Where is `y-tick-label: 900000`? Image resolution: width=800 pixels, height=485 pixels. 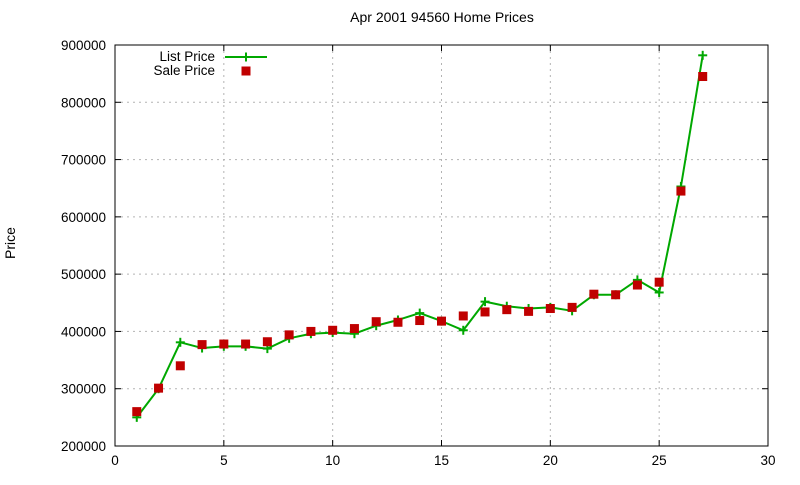 y-tick-label: 900000 is located at coordinates (83, 45).